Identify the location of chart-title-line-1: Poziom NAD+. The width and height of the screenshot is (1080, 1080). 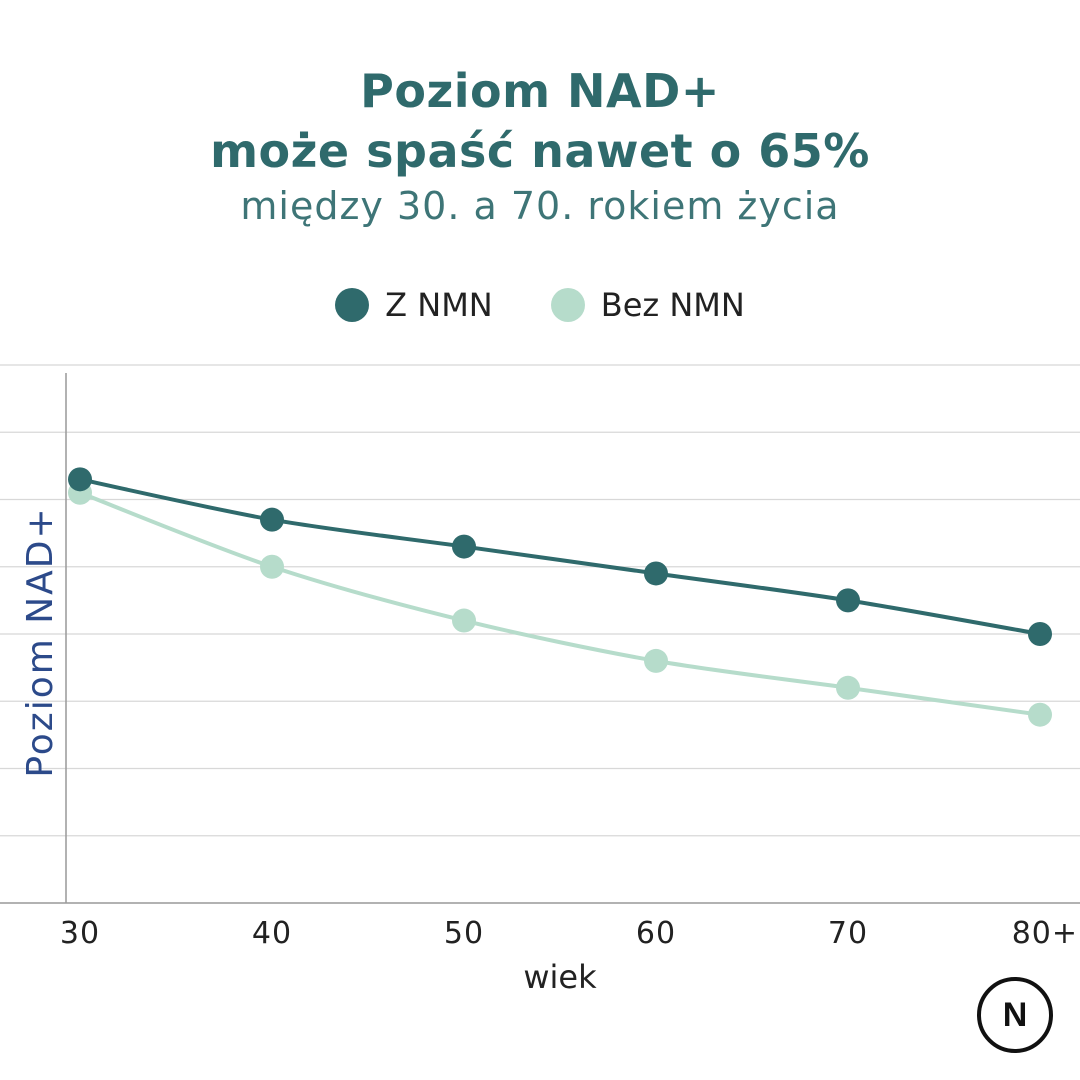
(540, 91).